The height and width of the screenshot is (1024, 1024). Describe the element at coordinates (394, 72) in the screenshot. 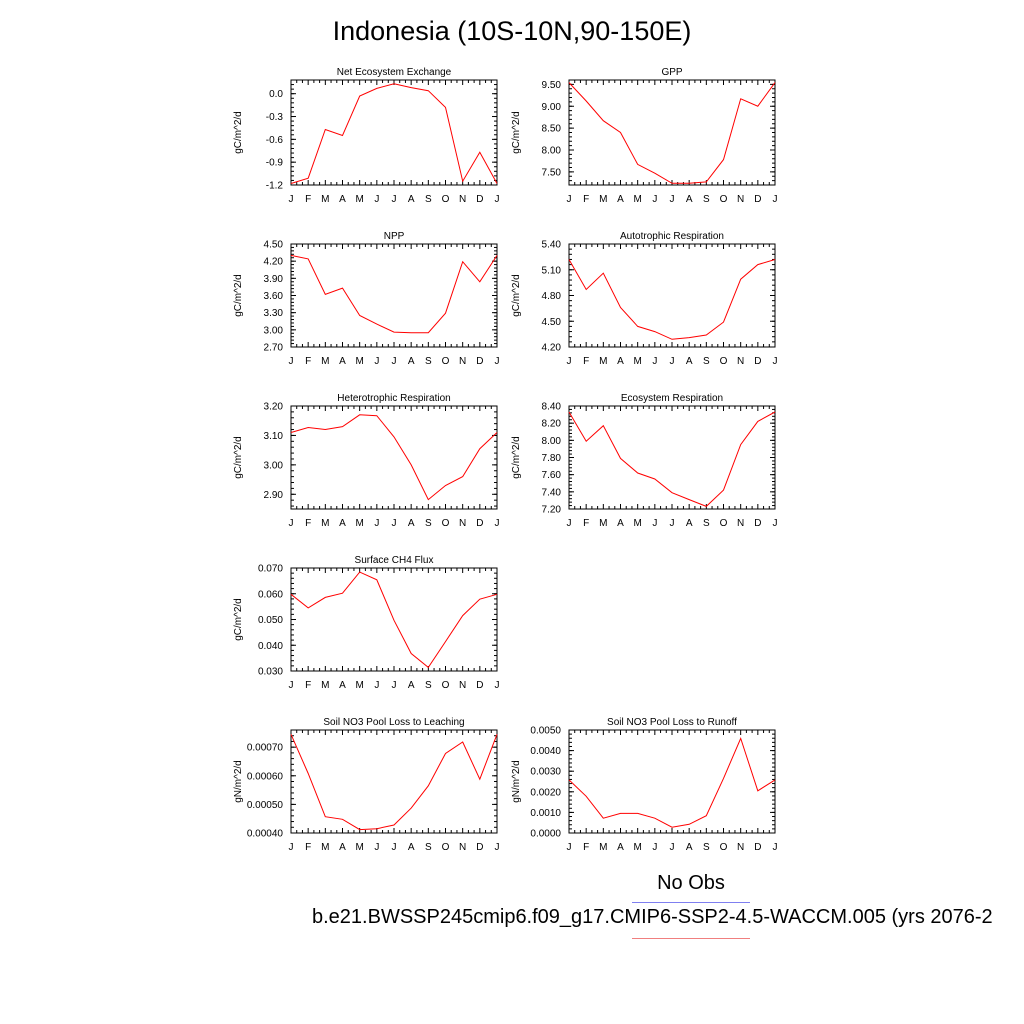

I see `panel-title: Net Ecosystem Exchange` at that location.